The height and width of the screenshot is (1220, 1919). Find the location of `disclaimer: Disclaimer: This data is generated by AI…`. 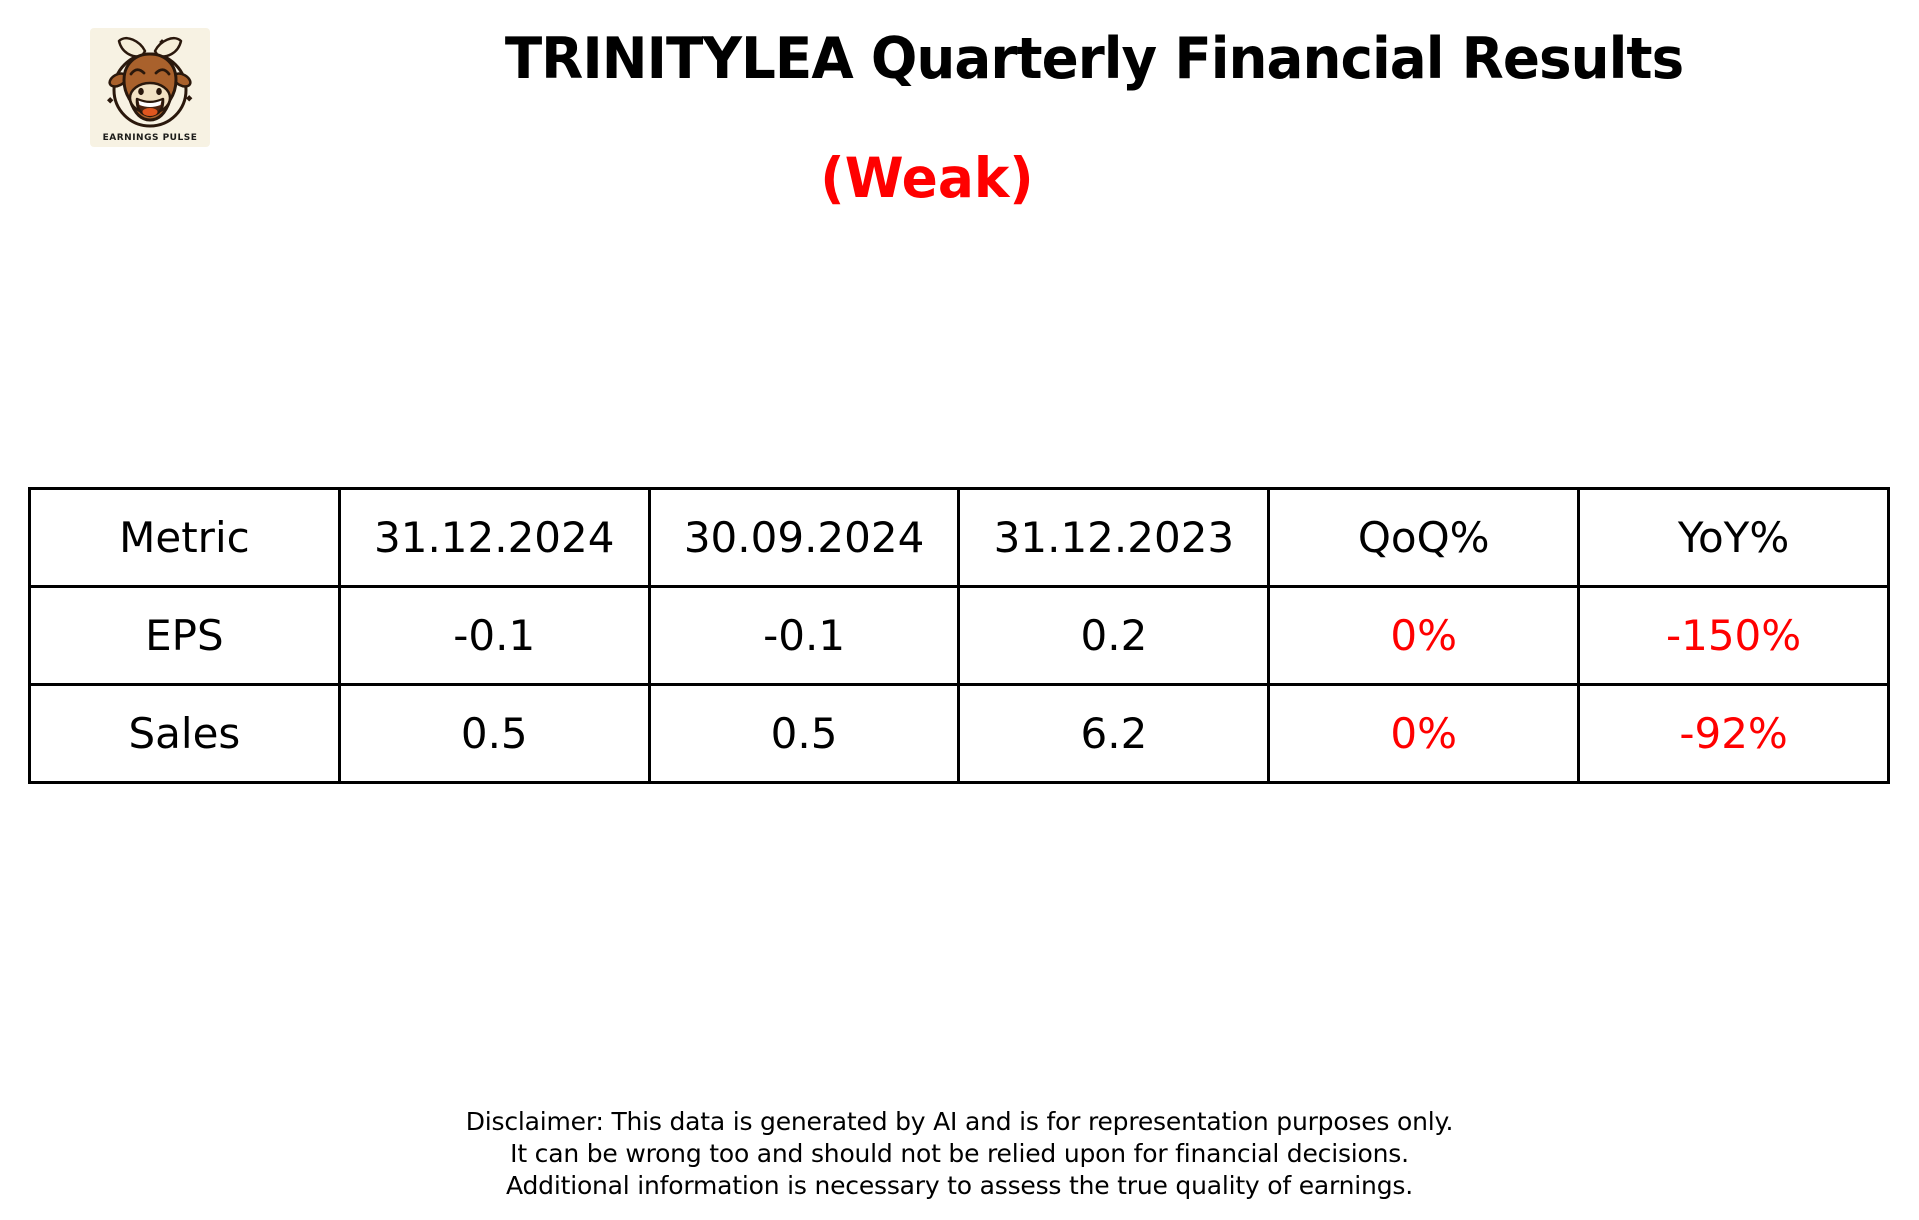

disclaimer: Disclaimer: This data is generated by AI… is located at coordinates (959, 1154).